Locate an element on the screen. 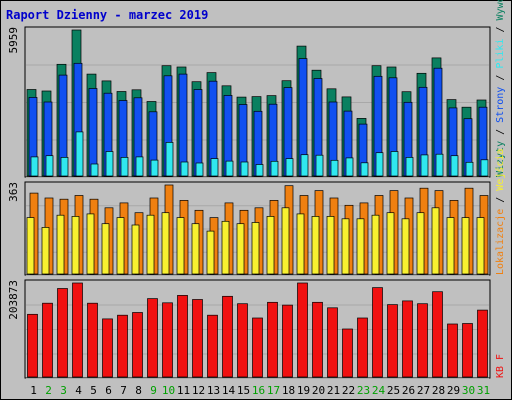 This screenshot has width=512, height=400. day-label-31: 31 is located at coordinates (483, 390).